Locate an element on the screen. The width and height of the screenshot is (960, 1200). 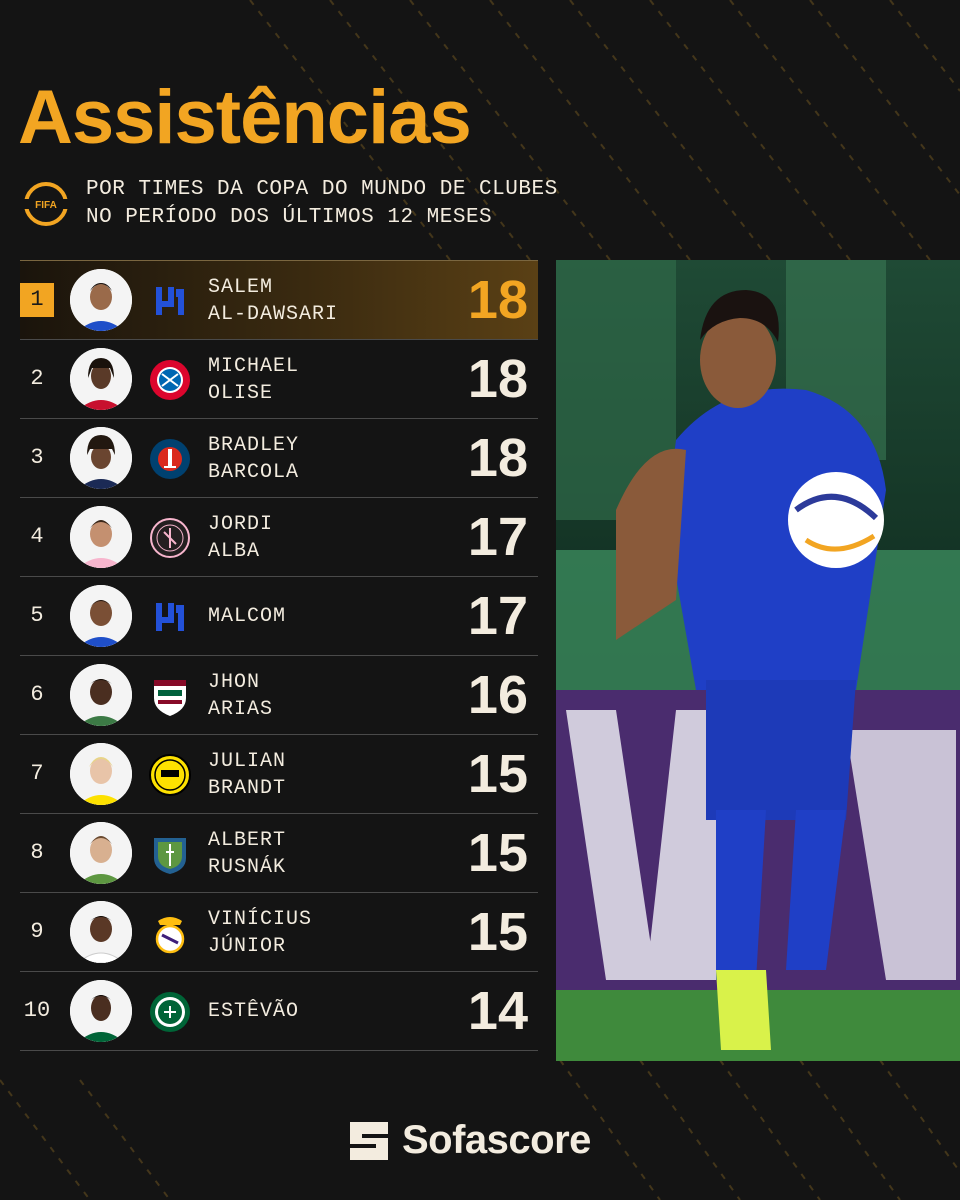
player-first-name: MALCOM is located at coordinates (247, 616).